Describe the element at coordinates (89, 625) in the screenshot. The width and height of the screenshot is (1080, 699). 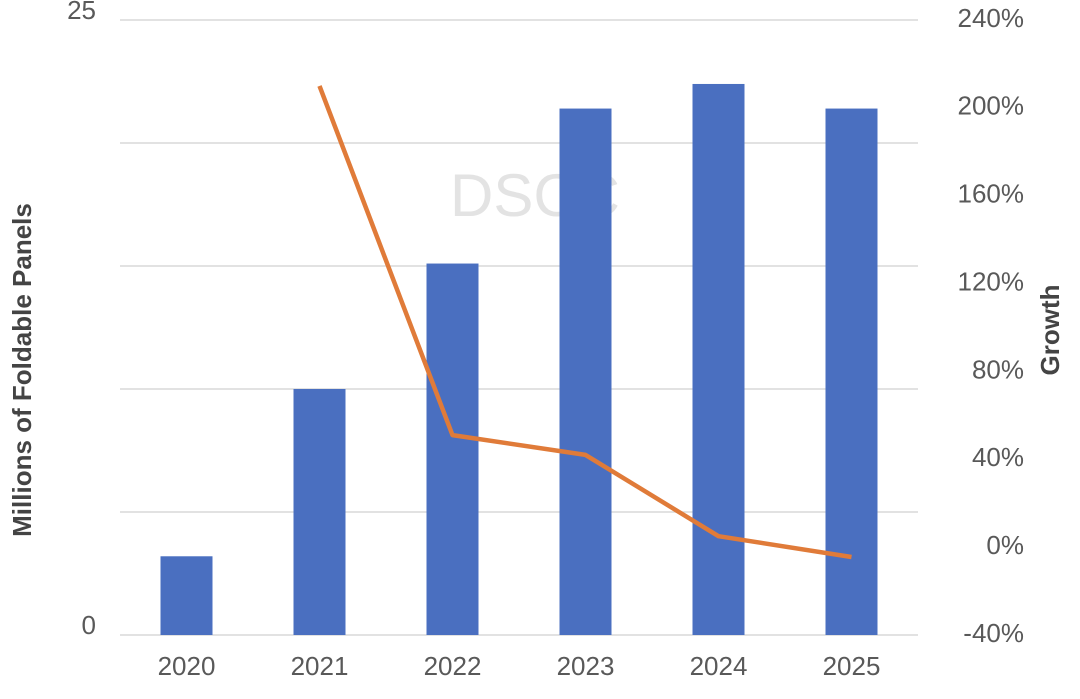
I see `y-tick-label: 0` at that location.